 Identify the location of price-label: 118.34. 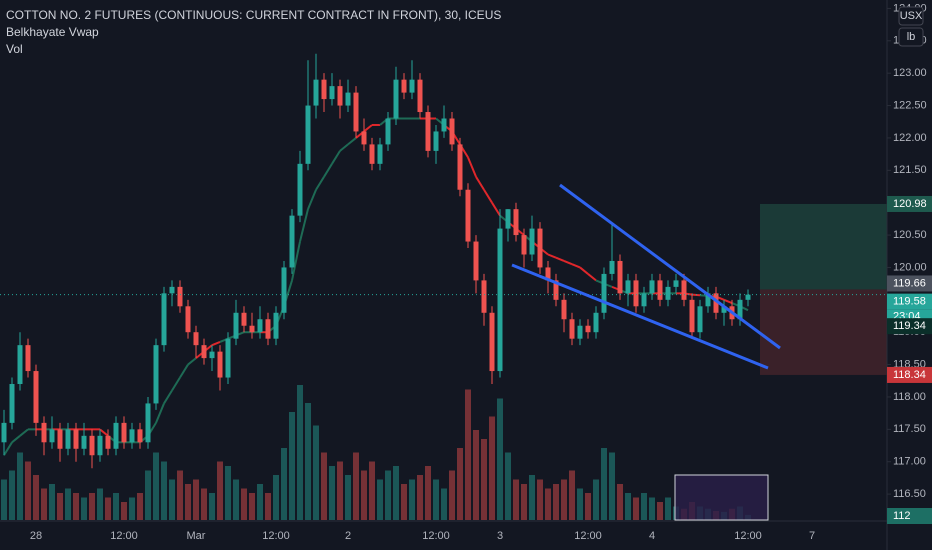
(909, 375).